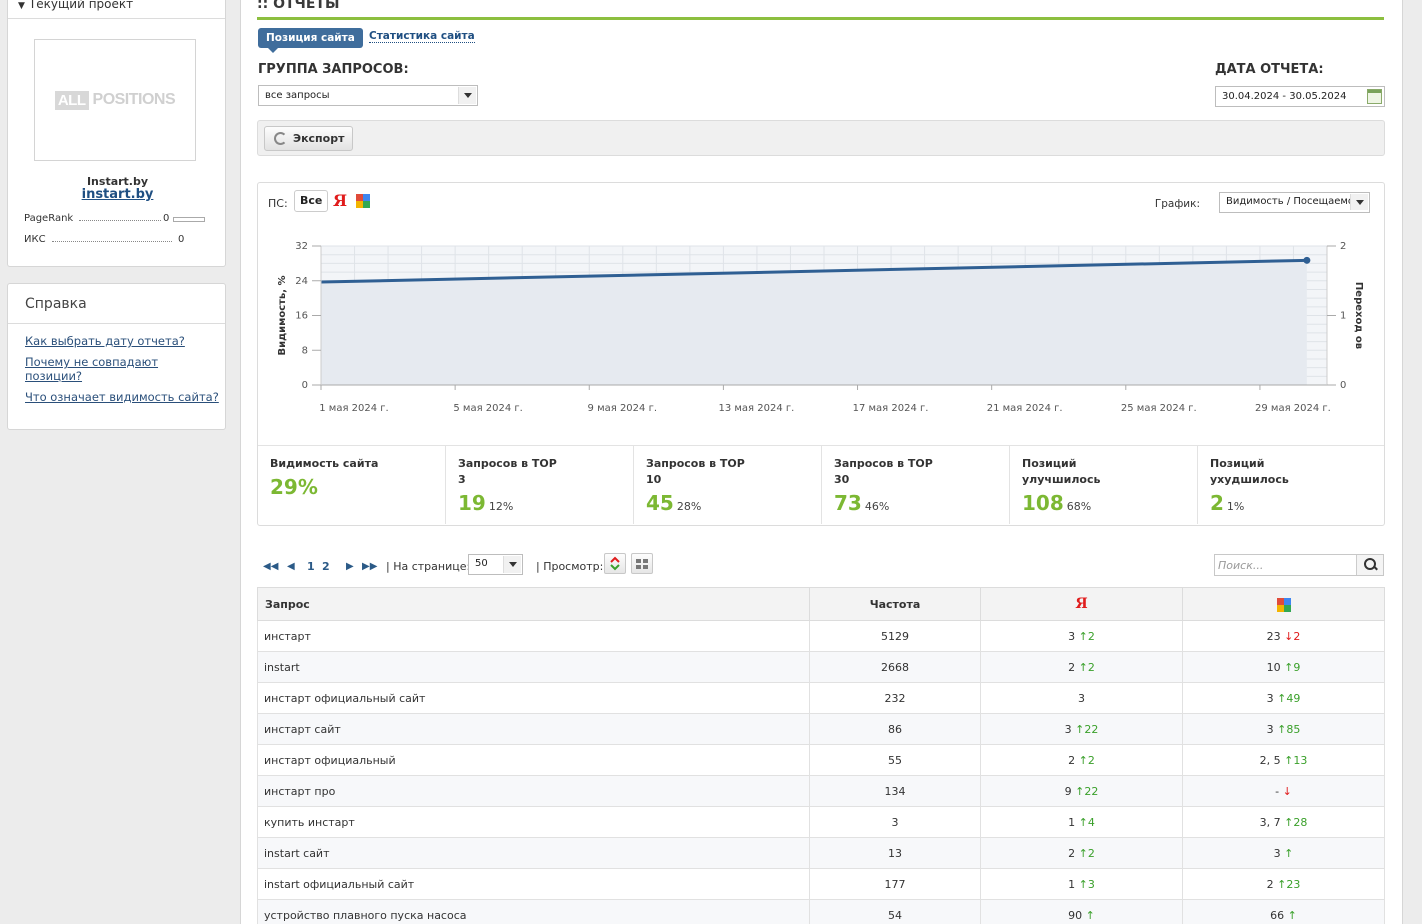 The height and width of the screenshot is (924, 1422). What do you see at coordinates (368, 95) in the screenshot?
I see `query-group-select: все запросы` at bounding box center [368, 95].